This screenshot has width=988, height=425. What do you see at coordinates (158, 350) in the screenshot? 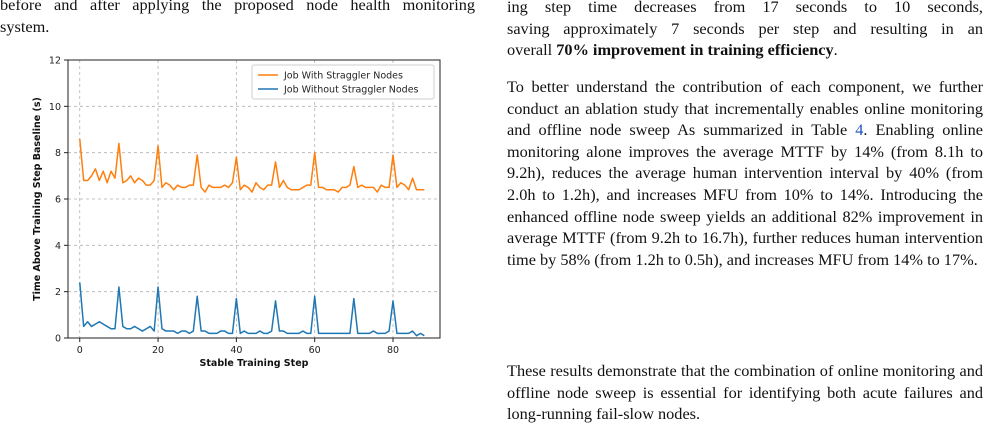
I see `x-tick-label: 20` at bounding box center [158, 350].